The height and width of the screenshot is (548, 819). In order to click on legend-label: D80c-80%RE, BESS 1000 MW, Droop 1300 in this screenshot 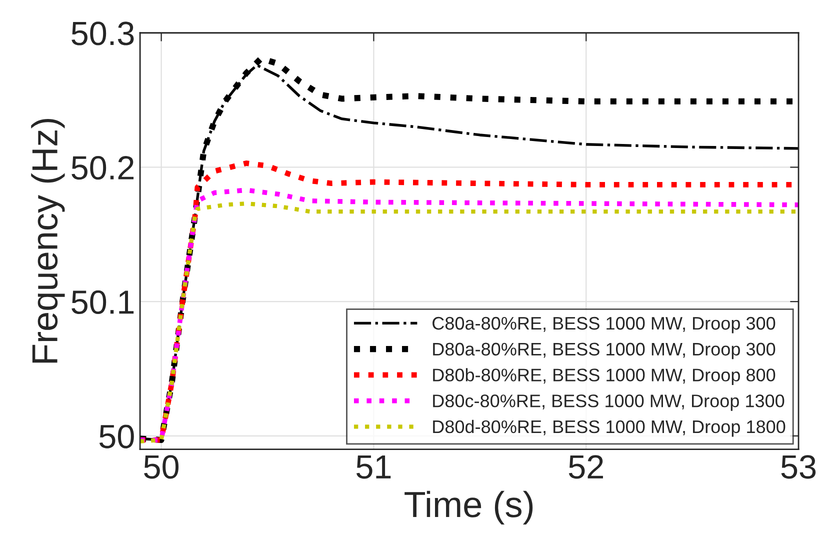, I will do `click(608, 402)`.